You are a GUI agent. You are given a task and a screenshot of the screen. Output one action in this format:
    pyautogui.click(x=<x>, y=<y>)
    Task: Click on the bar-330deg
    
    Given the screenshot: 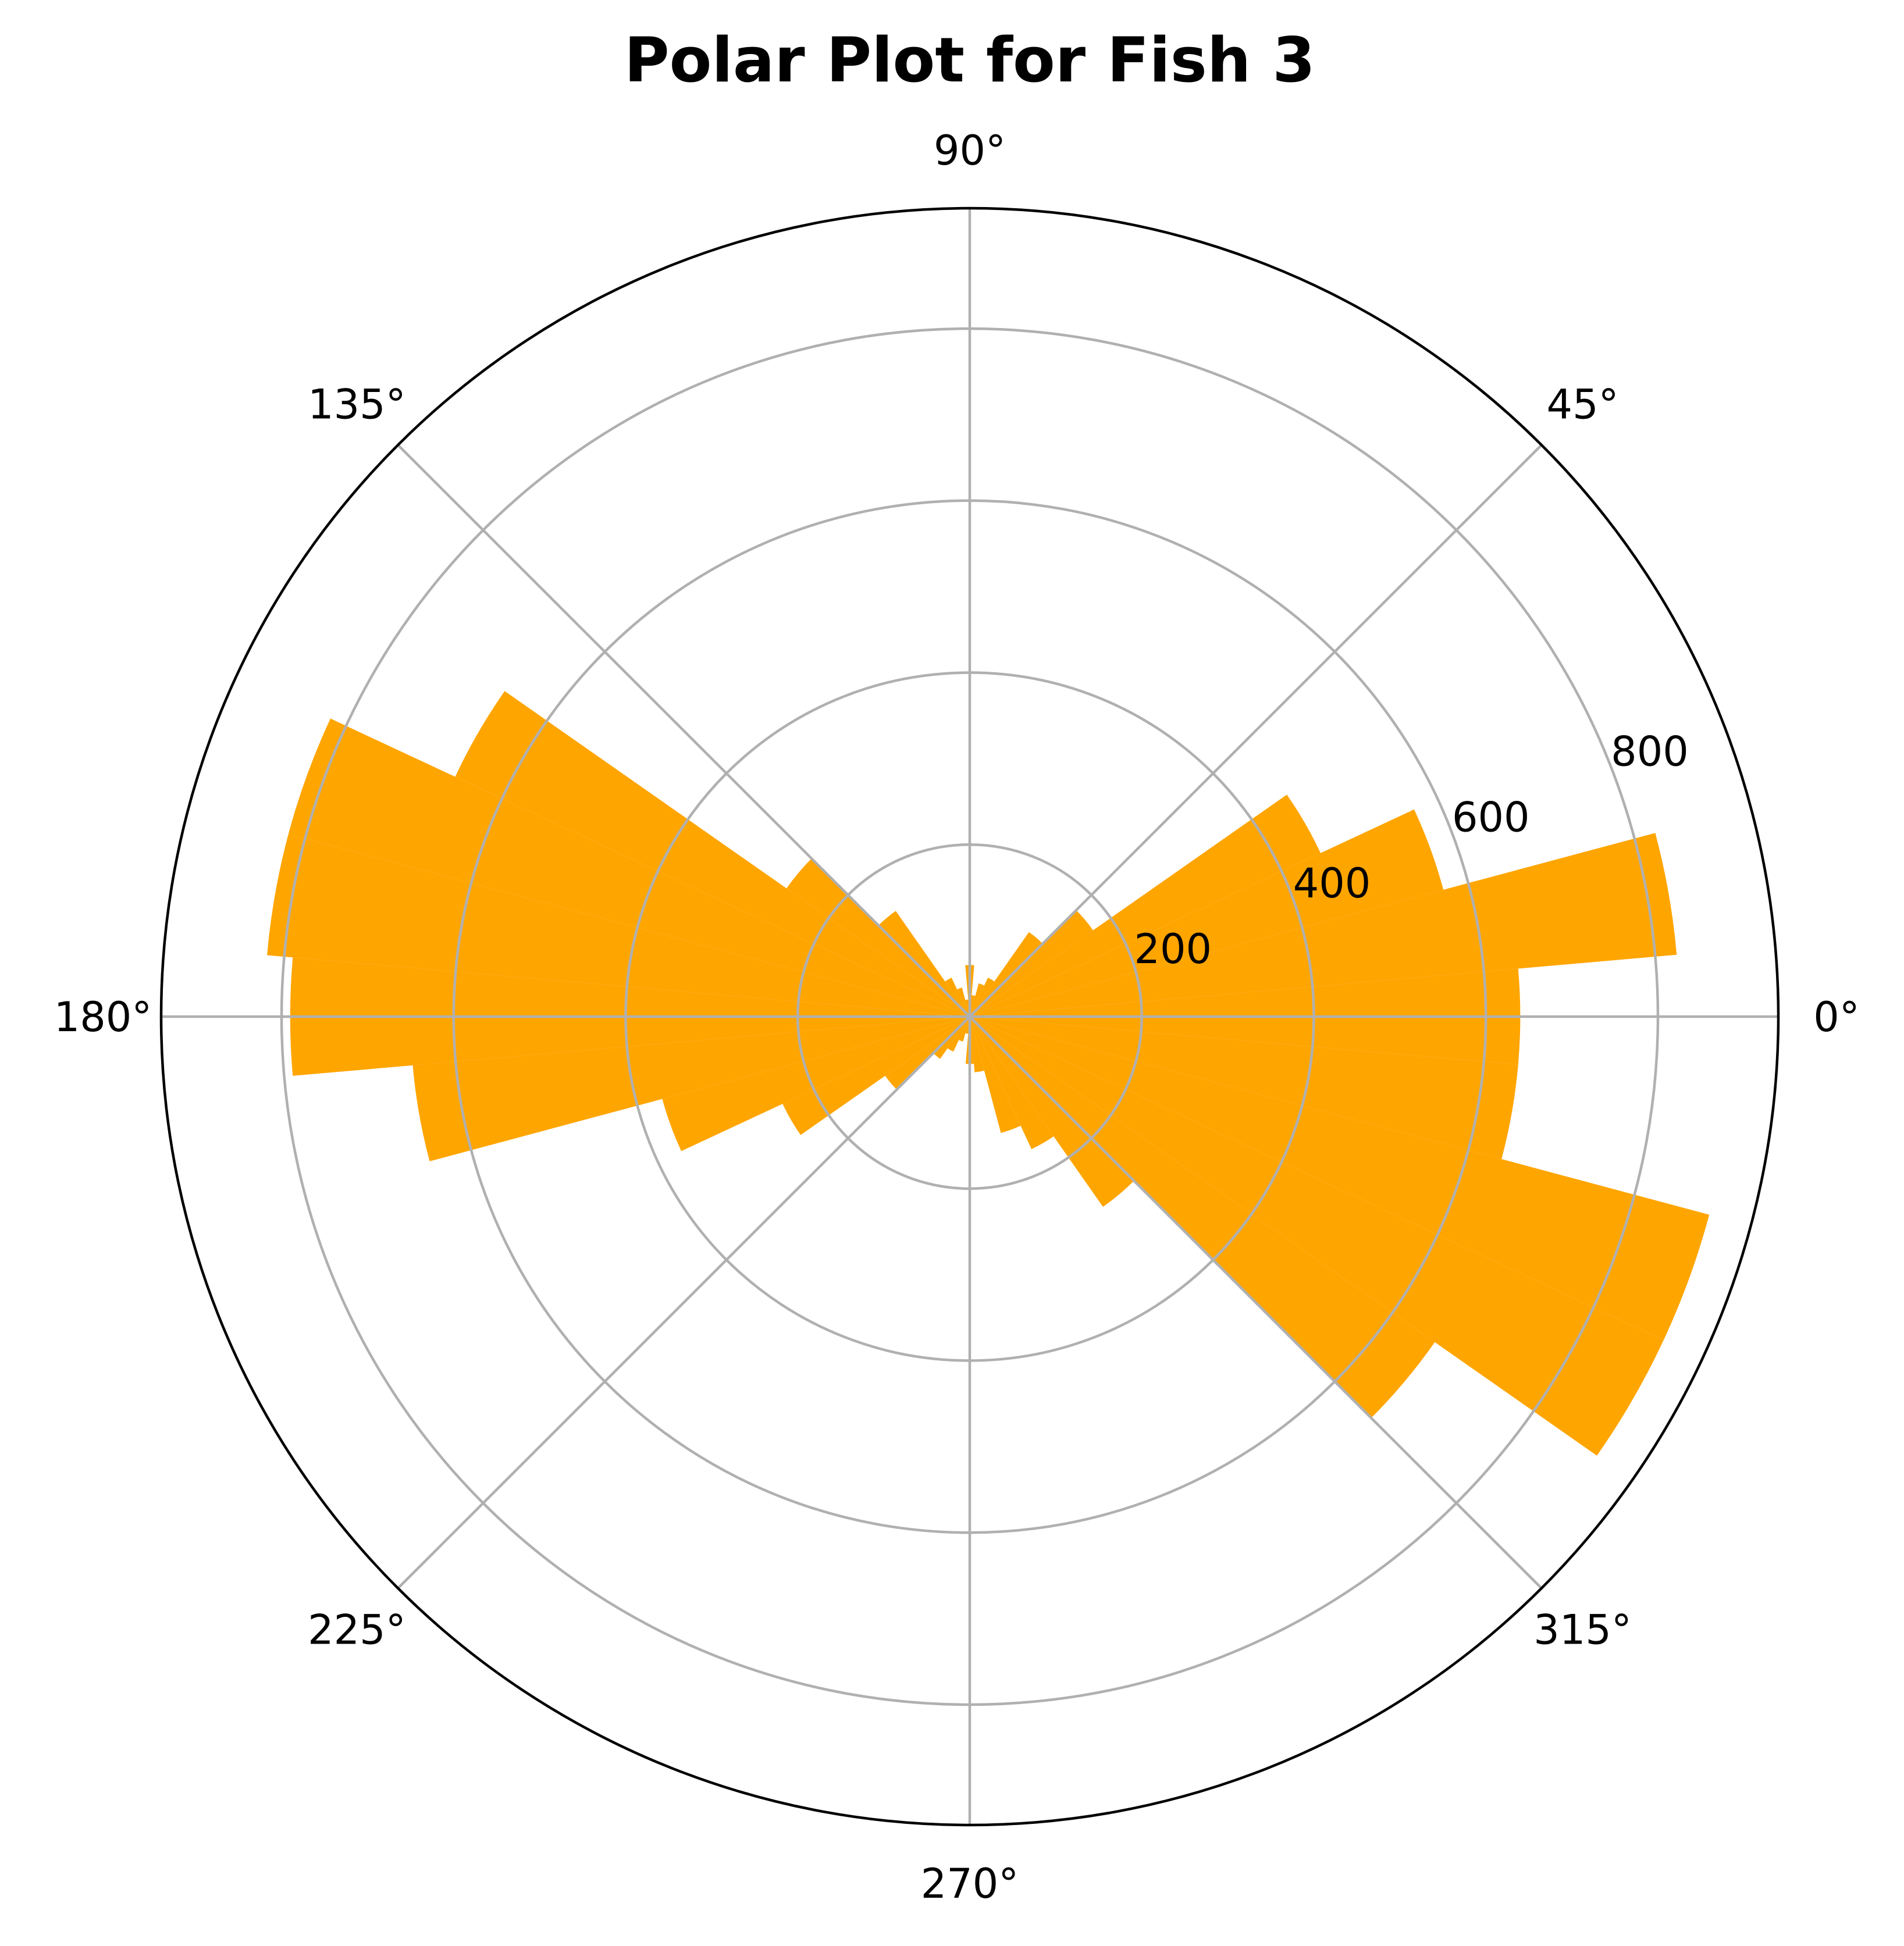 What is the action you would take?
    pyautogui.click(x=1317, y=1237)
    